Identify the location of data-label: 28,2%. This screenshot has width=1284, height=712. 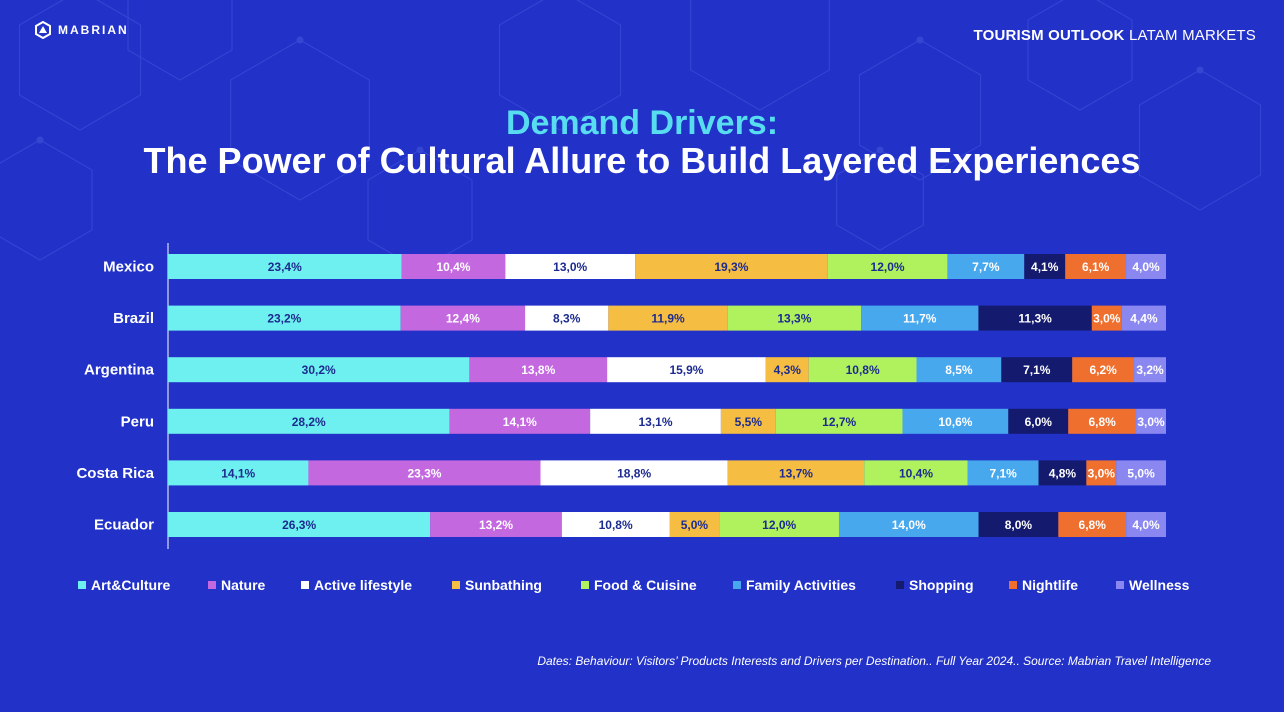
(309, 422).